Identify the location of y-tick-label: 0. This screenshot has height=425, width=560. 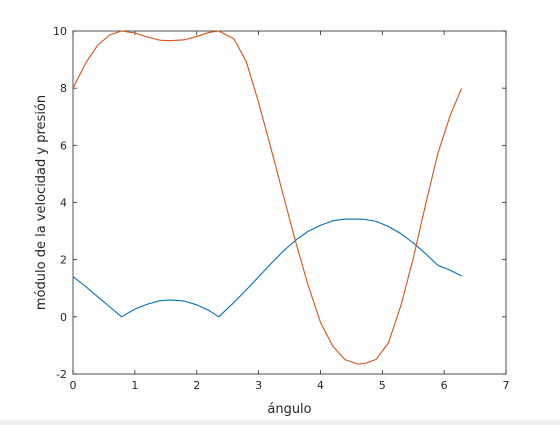
(63, 317).